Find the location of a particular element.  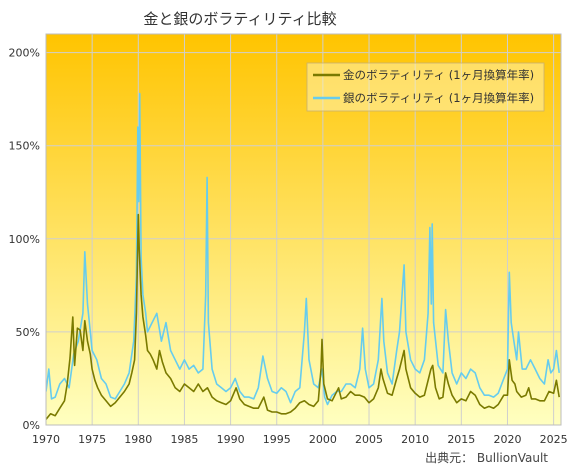

x-tick-label: 2015 is located at coordinates (461, 439).